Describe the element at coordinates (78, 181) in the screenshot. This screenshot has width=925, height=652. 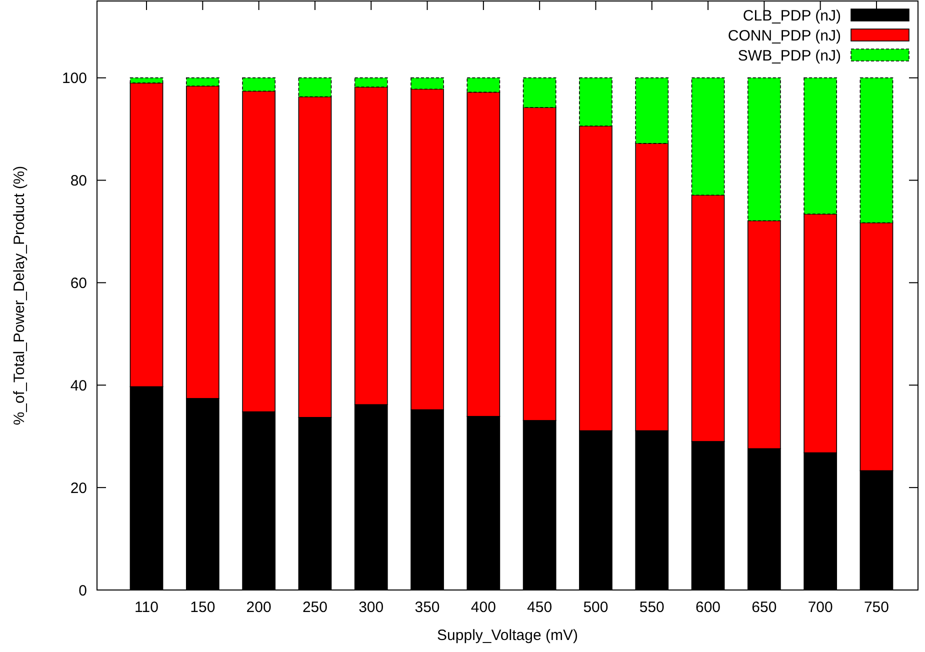
I see `y-tick-label: 80` at that location.